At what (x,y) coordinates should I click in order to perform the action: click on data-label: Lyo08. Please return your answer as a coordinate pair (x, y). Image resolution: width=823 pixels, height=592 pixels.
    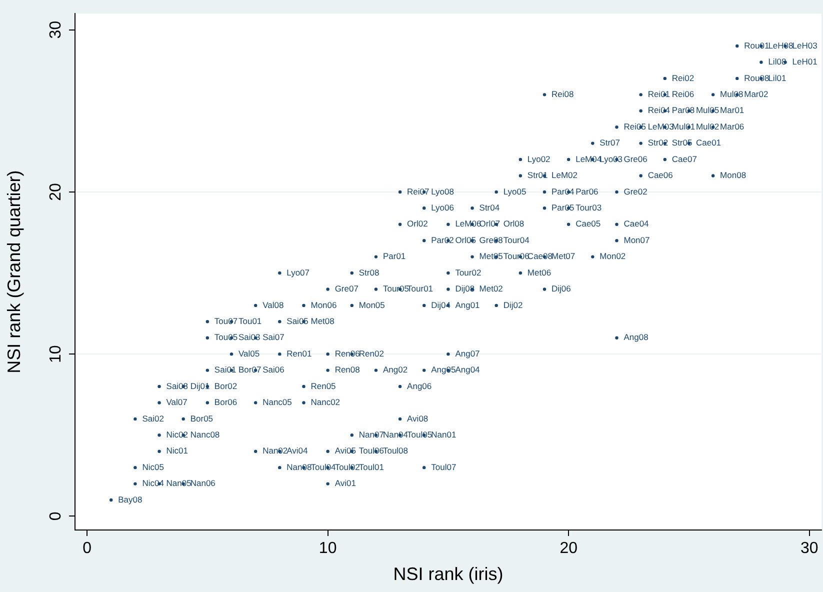
    Looking at the image, I should click on (442, 191).